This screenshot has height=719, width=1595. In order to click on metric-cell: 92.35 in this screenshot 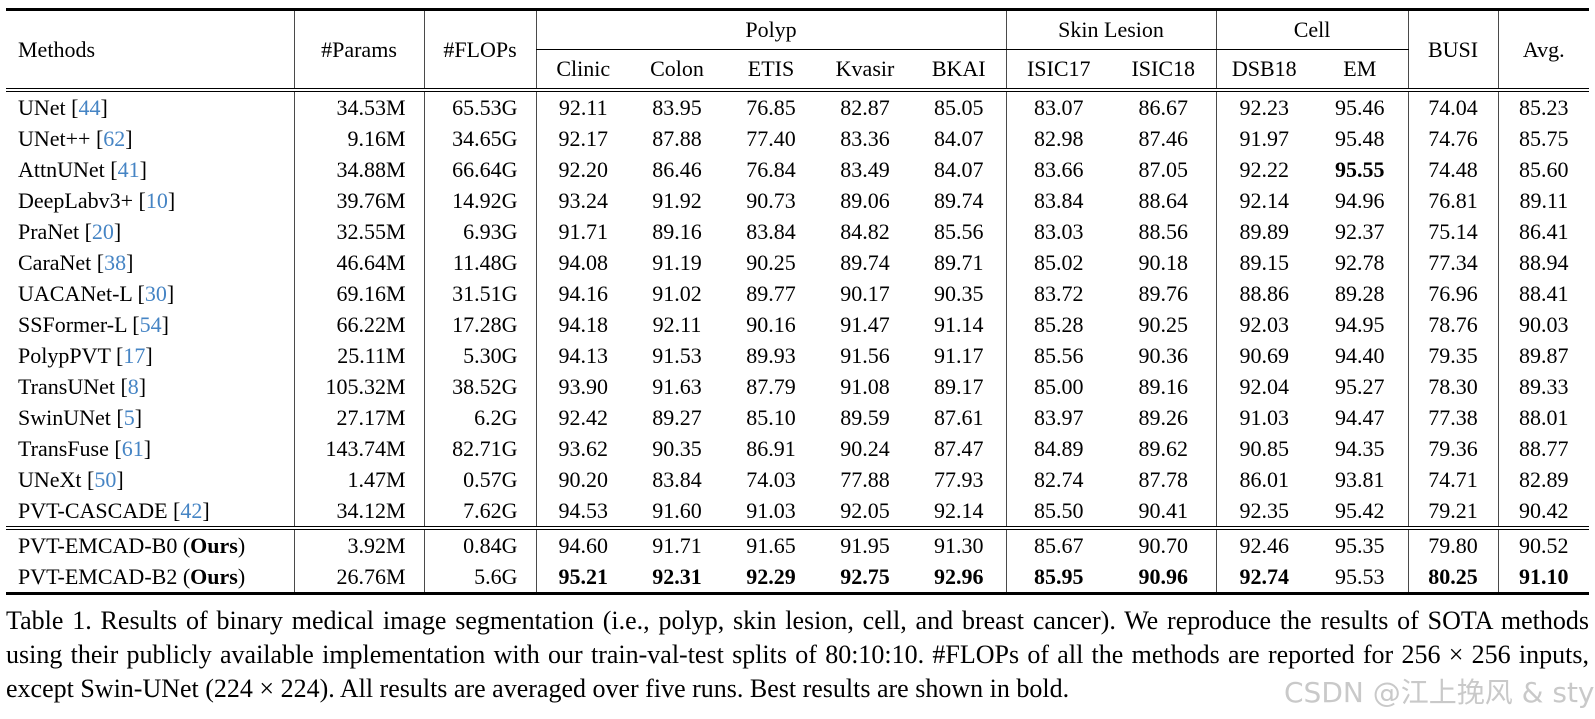, I will do `click(1264, 511)`.